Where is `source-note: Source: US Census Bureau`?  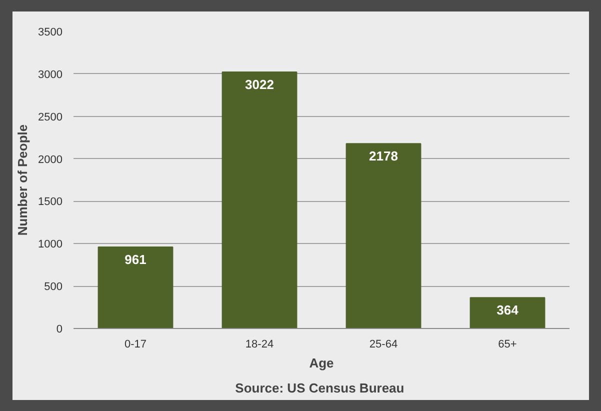 source-note: Source: US Census Bureau is located at coordinates (319, 388).